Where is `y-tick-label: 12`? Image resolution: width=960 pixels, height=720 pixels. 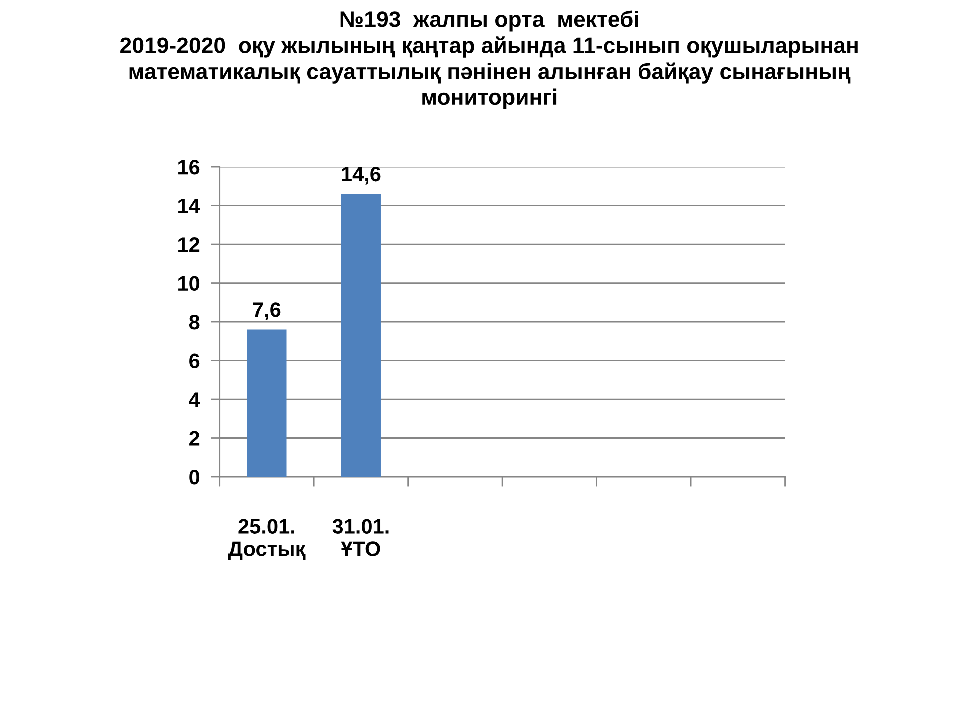 y-tick-label: 12 is located at coordinates (189, 245).